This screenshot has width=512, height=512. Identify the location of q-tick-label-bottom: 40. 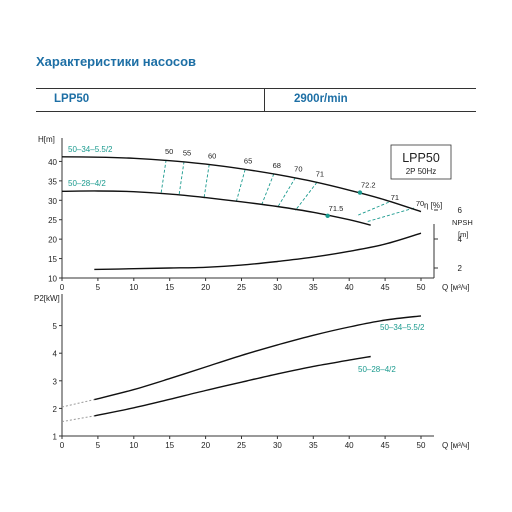
(349, 445).